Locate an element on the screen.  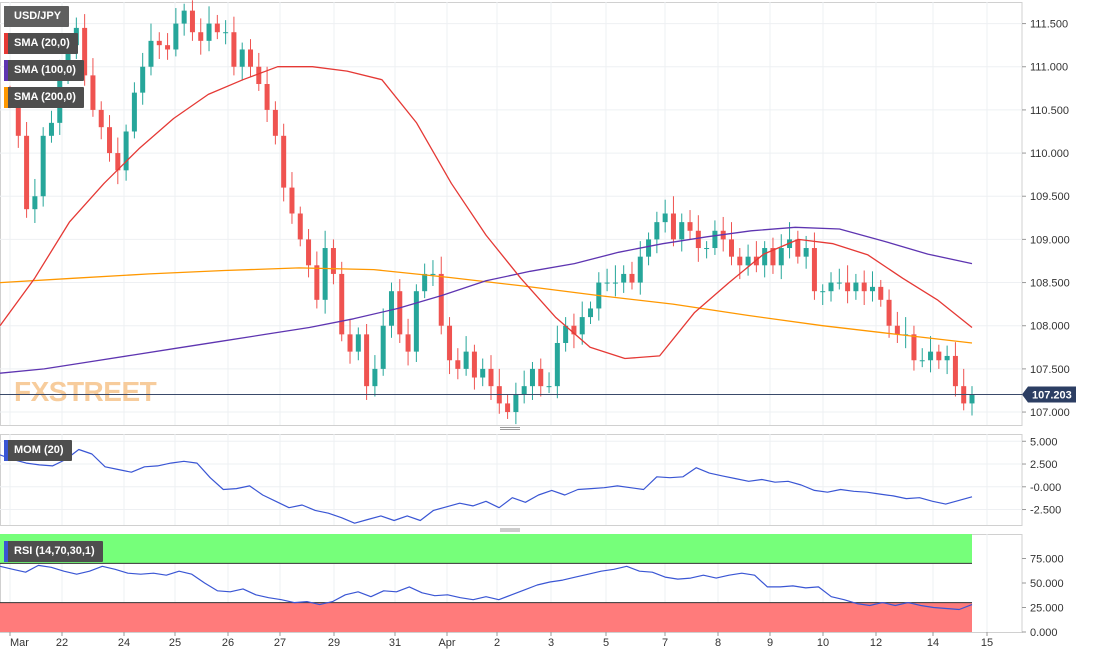
y-tick-label: 0.000 is located at coordinates (1044, 633).